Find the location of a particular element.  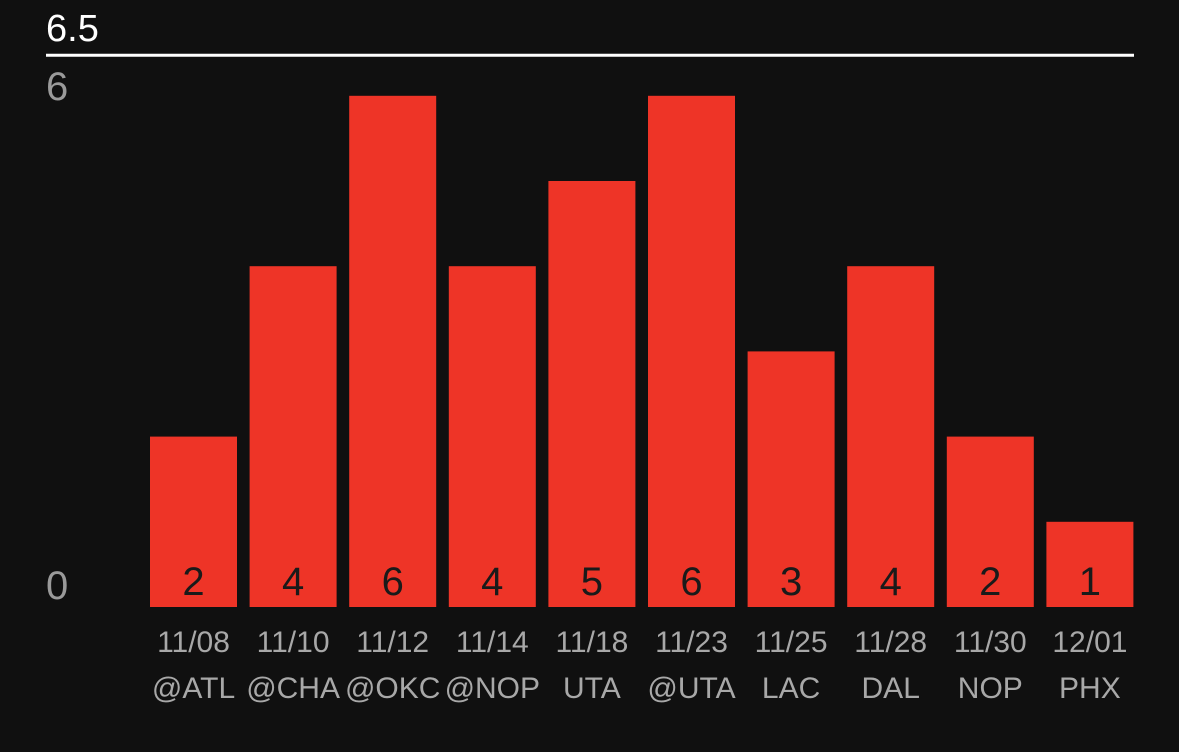

bar-value-label-6: 3 is located at coordinates (791, 582).